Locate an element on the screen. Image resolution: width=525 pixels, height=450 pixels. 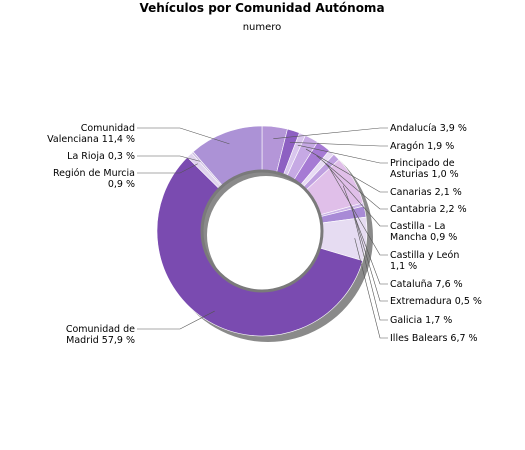
donut-inner-edge is located at coordinates (262, 231).